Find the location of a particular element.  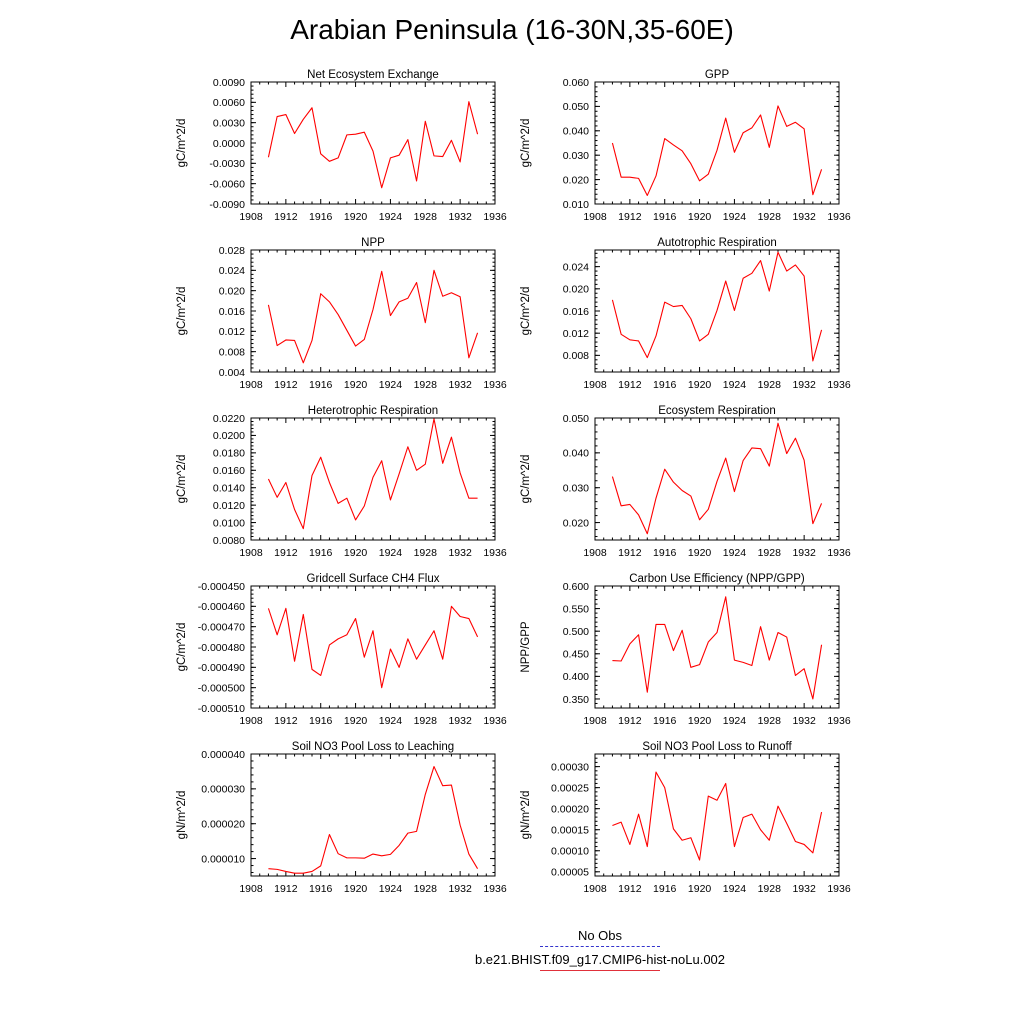

panel-title: Soil NO3 Pool Loss to Runoff is located at coordinates (717, 747).